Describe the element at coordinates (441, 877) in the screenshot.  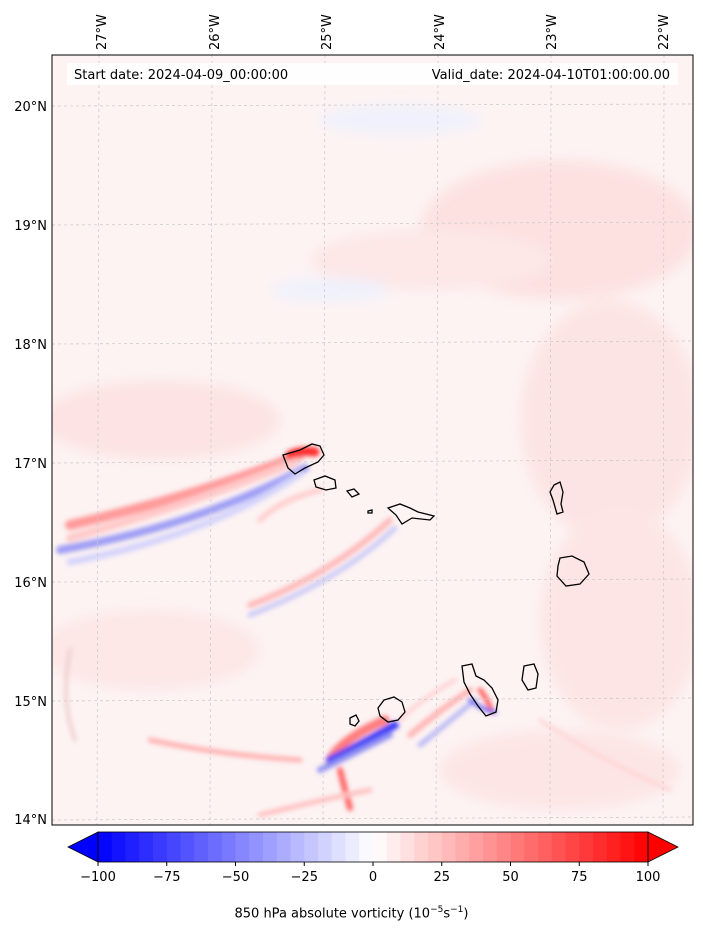
I see `colorbar-tick-label: 25` at that location.